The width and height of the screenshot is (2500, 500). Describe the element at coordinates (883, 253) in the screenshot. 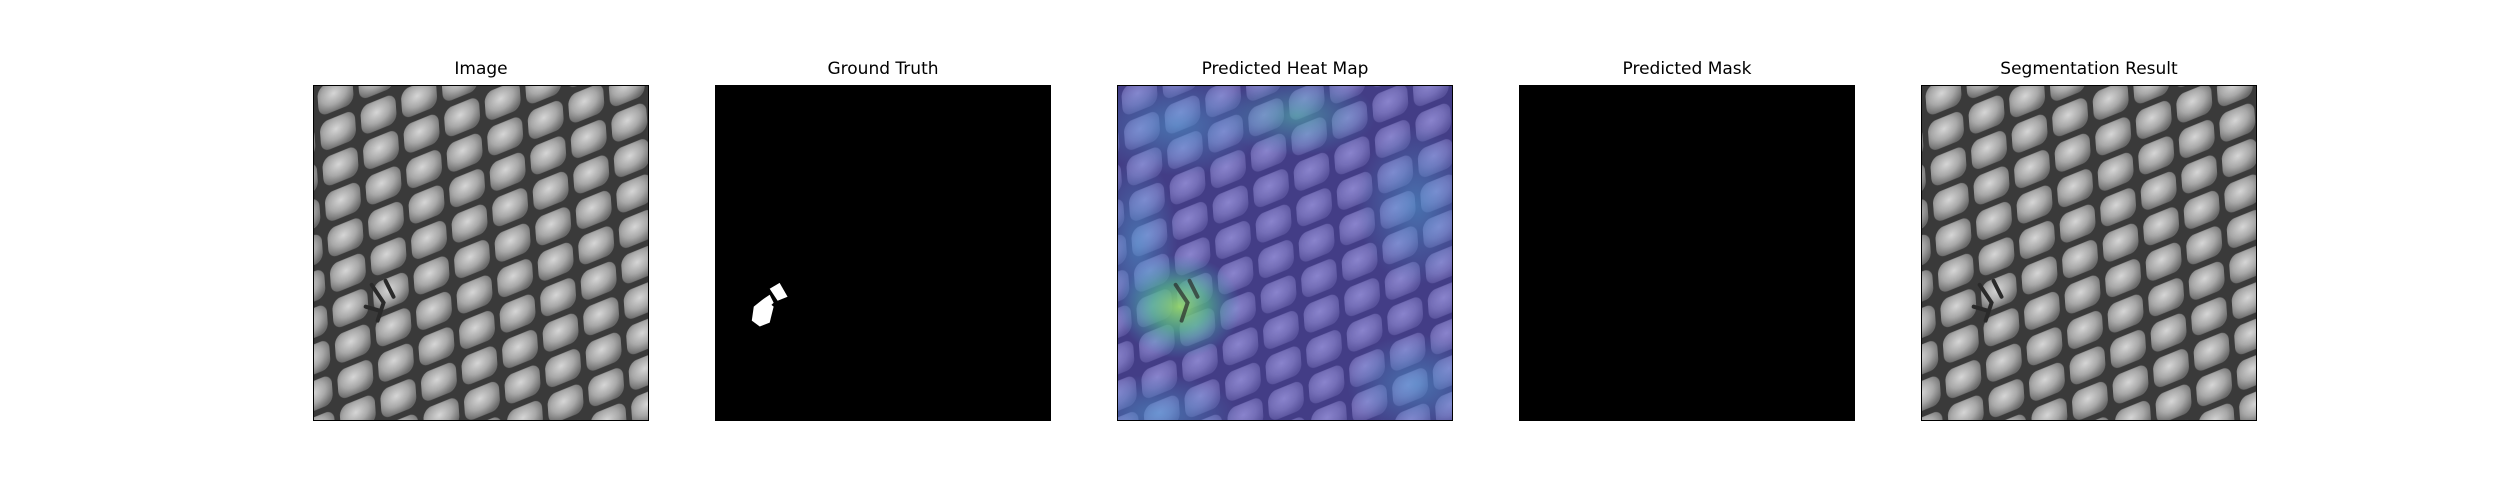

I see `ground-truth-mask` at that location.